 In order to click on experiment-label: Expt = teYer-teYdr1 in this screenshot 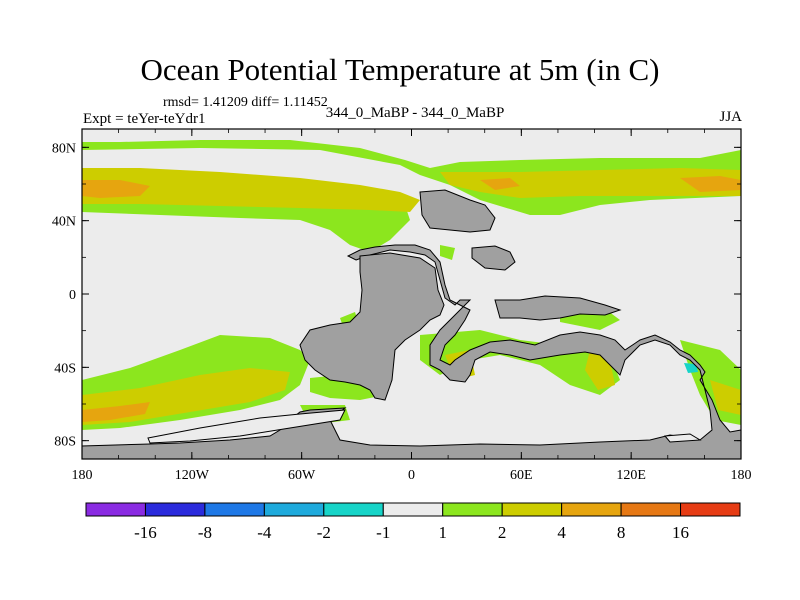, I will do `click(144, 119)`.